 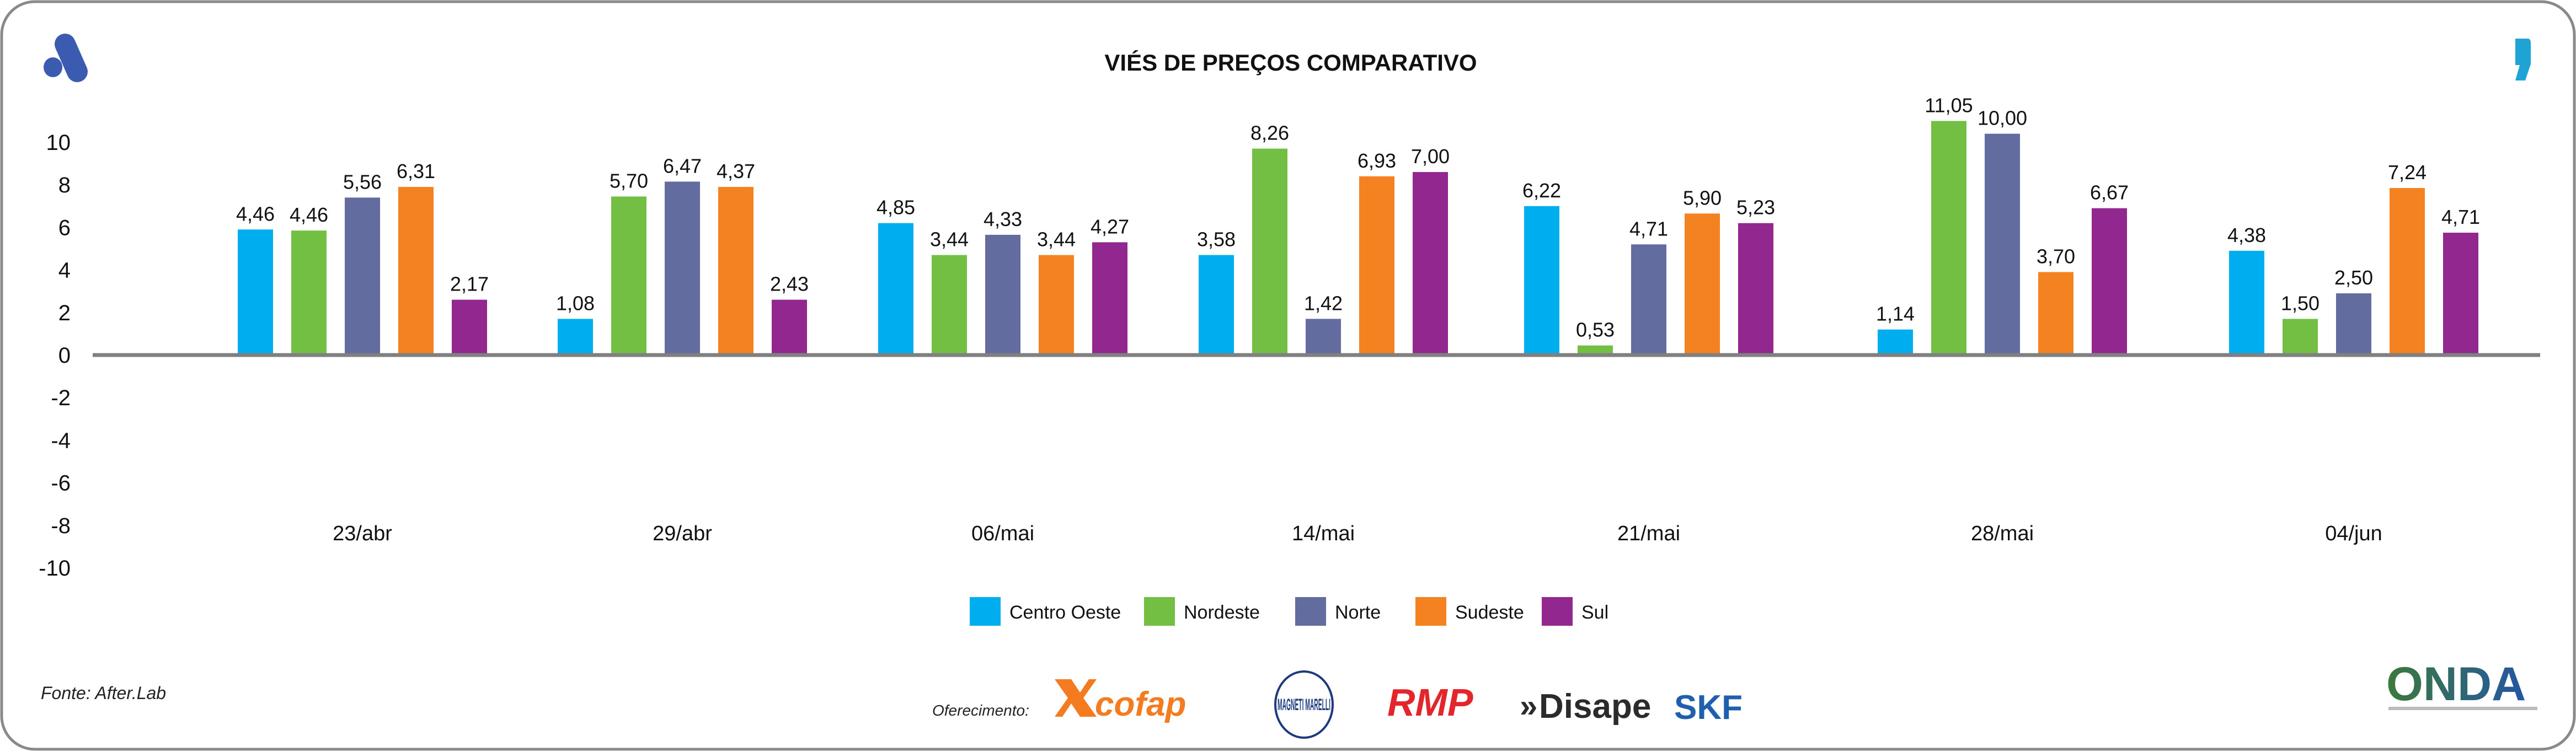 I want to click on data-label: 1,50, so click(x=2300, y=303).